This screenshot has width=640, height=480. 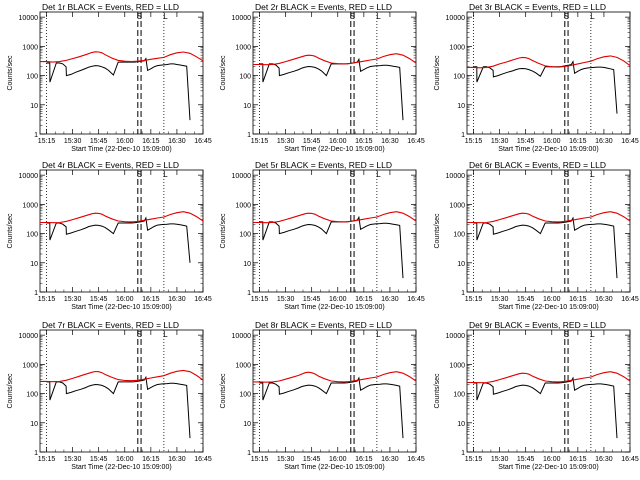 I want to click on chart-title: Det 3r BLACK = Events, RED = LLD, so click(x=537, y=7).